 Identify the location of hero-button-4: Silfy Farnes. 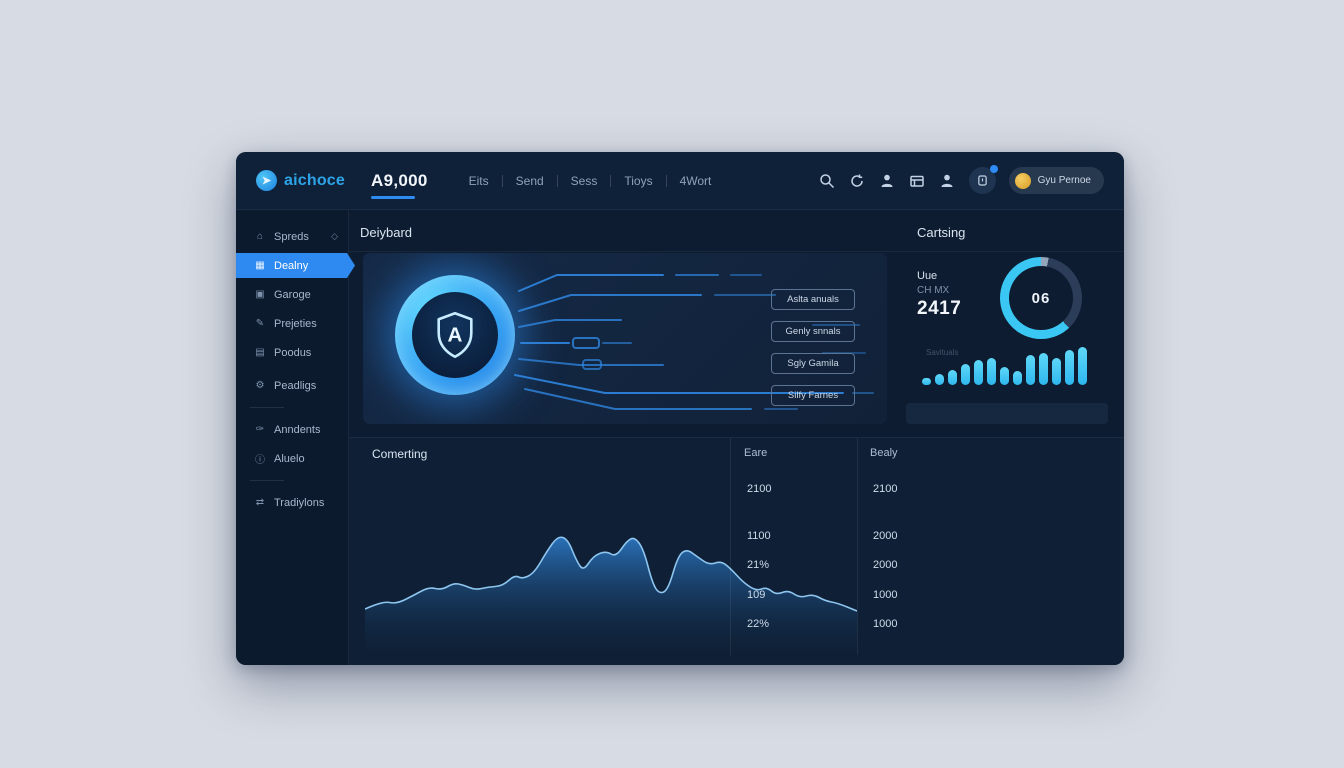
(813, 395).